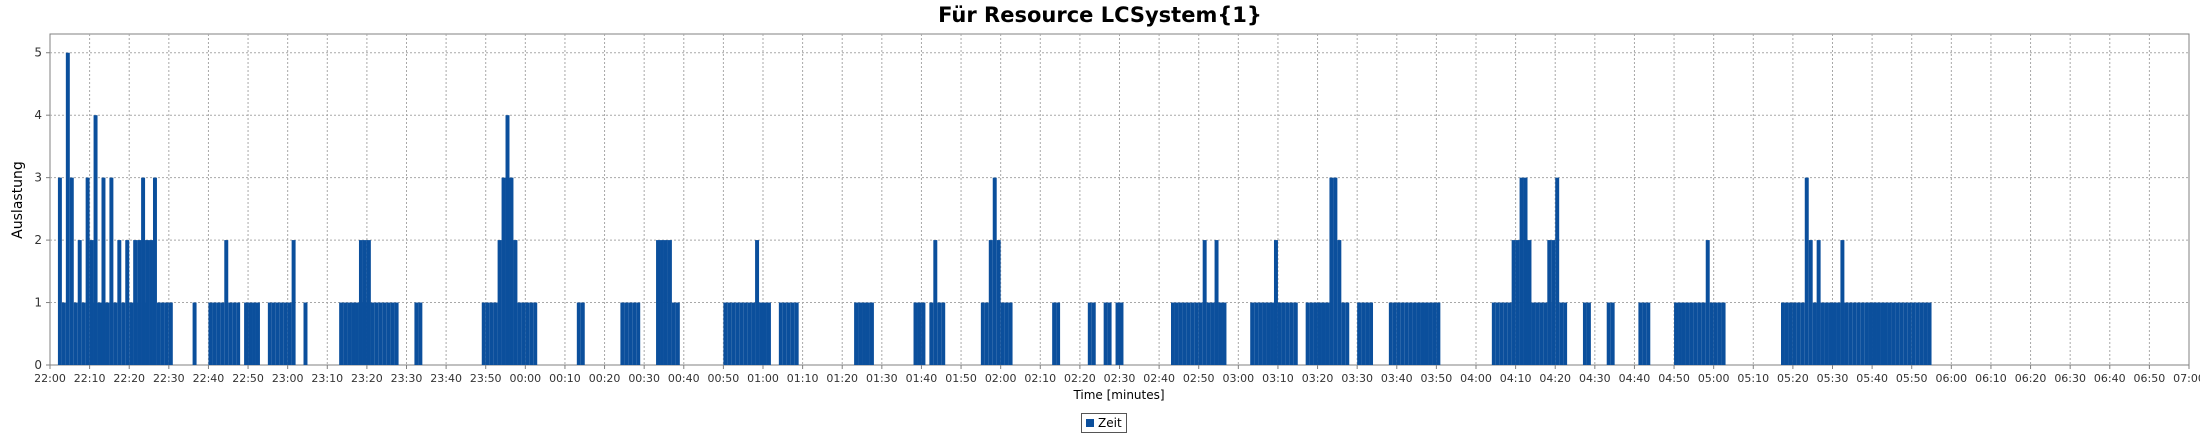 The image size is (2200, 435). Describe the element at coordinates (407, 378) in the screenshot. I see `x-tick-label: 23:30` at that location.